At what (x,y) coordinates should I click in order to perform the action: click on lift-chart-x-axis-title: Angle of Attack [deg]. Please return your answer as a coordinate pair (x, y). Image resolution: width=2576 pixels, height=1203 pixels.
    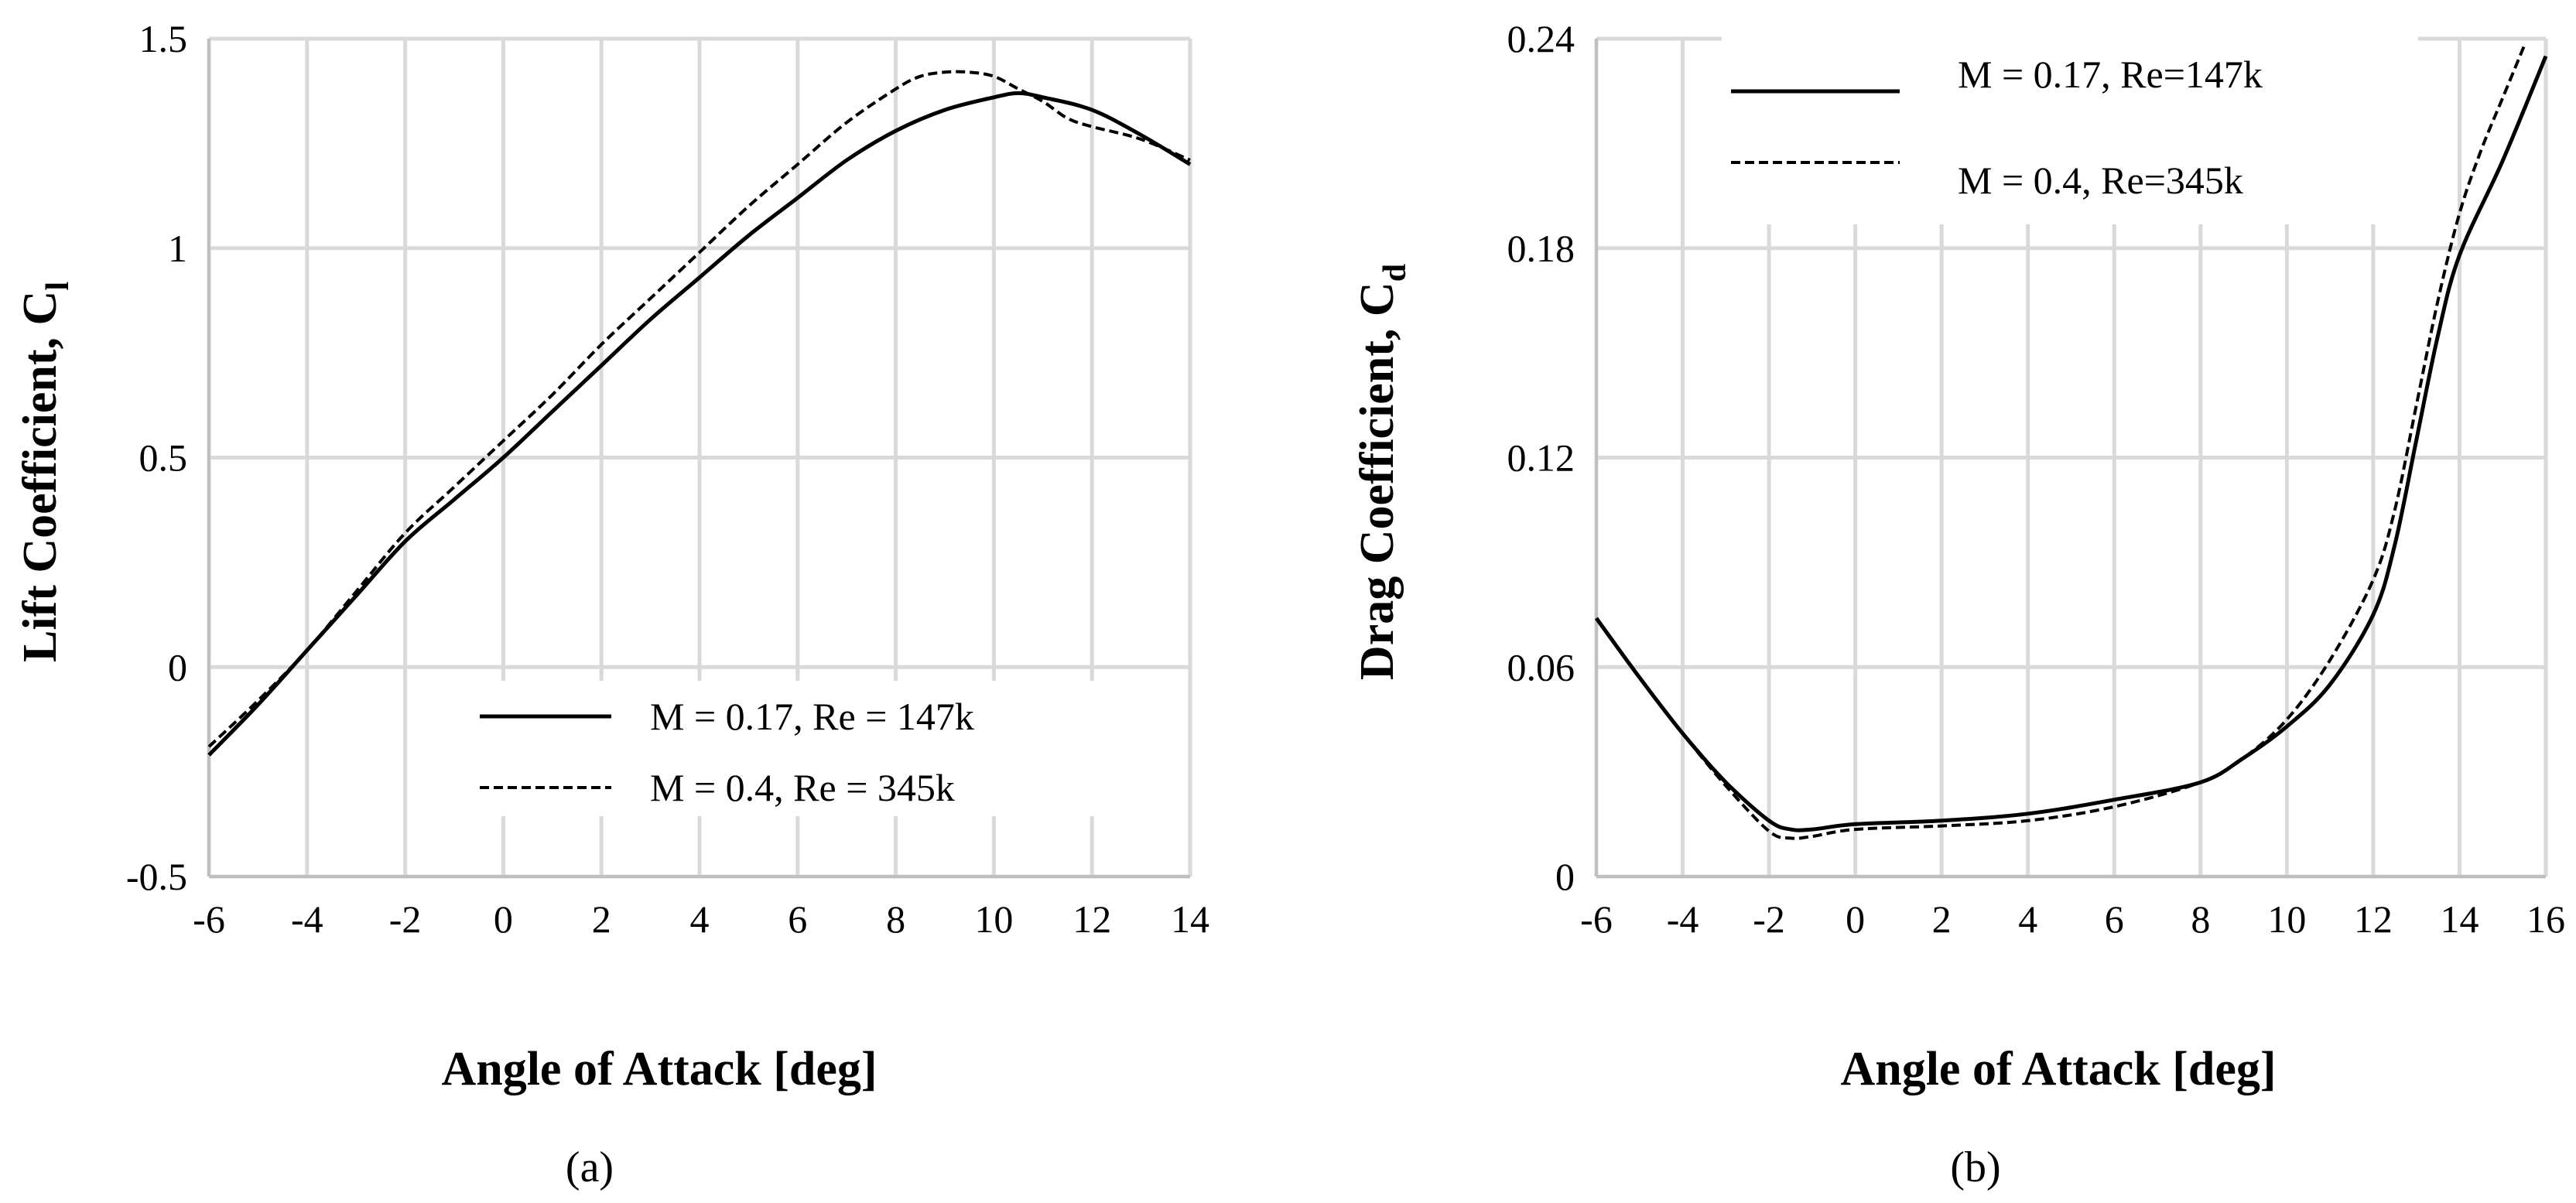
    Looking at the image, I should click on (659, 1069).